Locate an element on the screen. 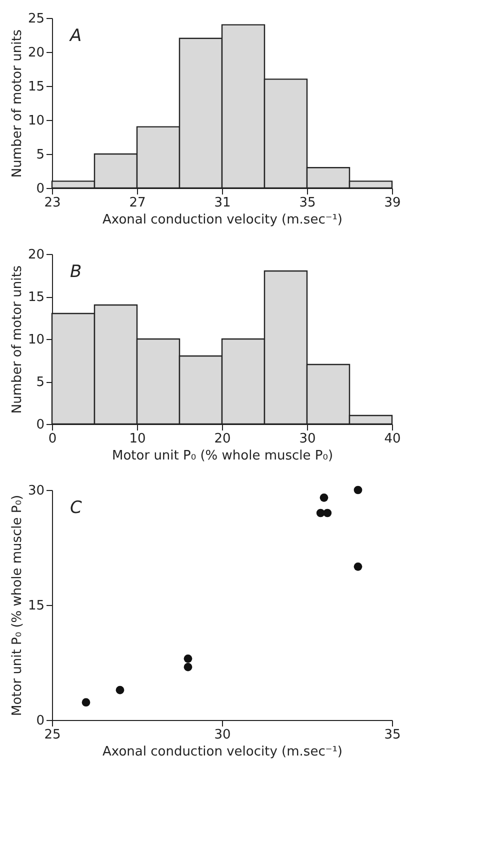 The image size is (499, 849). x-tick-label: 39 is located at coordinates (392, 203).